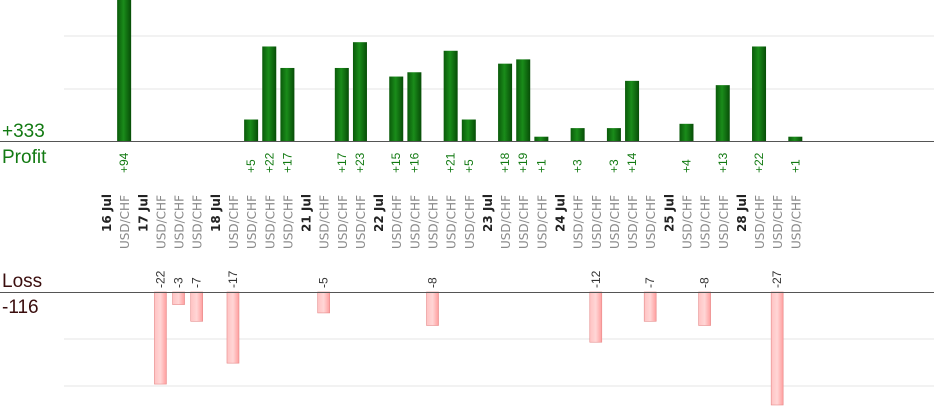 The width and height of the screenshot is (934, 420). What do you see at coordinates (723, 162) in the screenshot?
I see `profit-value-label: +13` at bounding box center [723, 162].